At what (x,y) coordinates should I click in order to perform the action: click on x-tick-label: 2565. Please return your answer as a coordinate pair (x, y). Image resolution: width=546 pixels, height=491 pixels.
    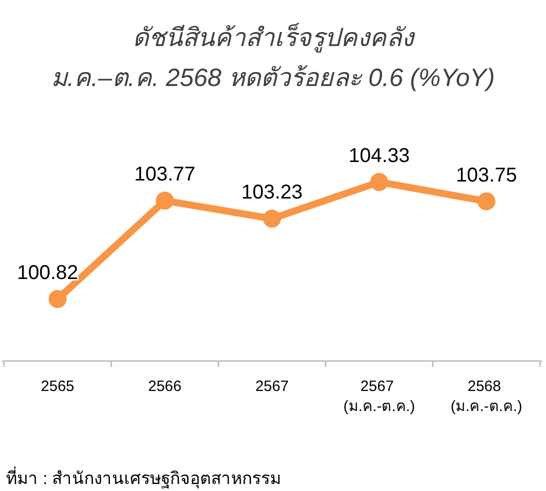
    Looking at the image, I should click on (57, 386).